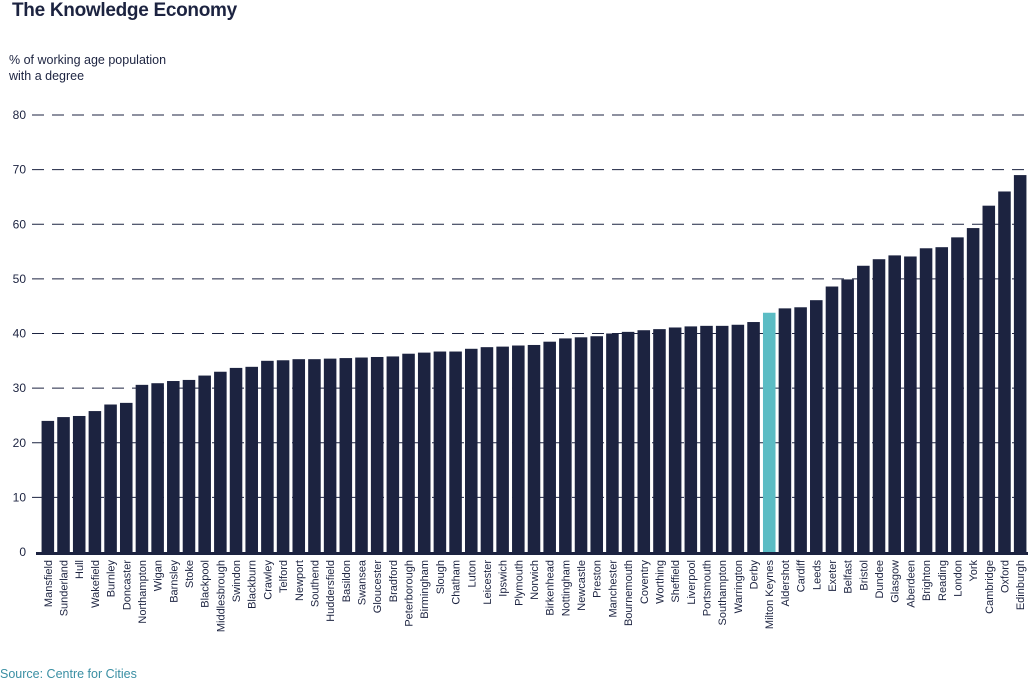 The image size is (1034, 691). I want to click on x-tick-label: Oxford, so click(1005, 576).